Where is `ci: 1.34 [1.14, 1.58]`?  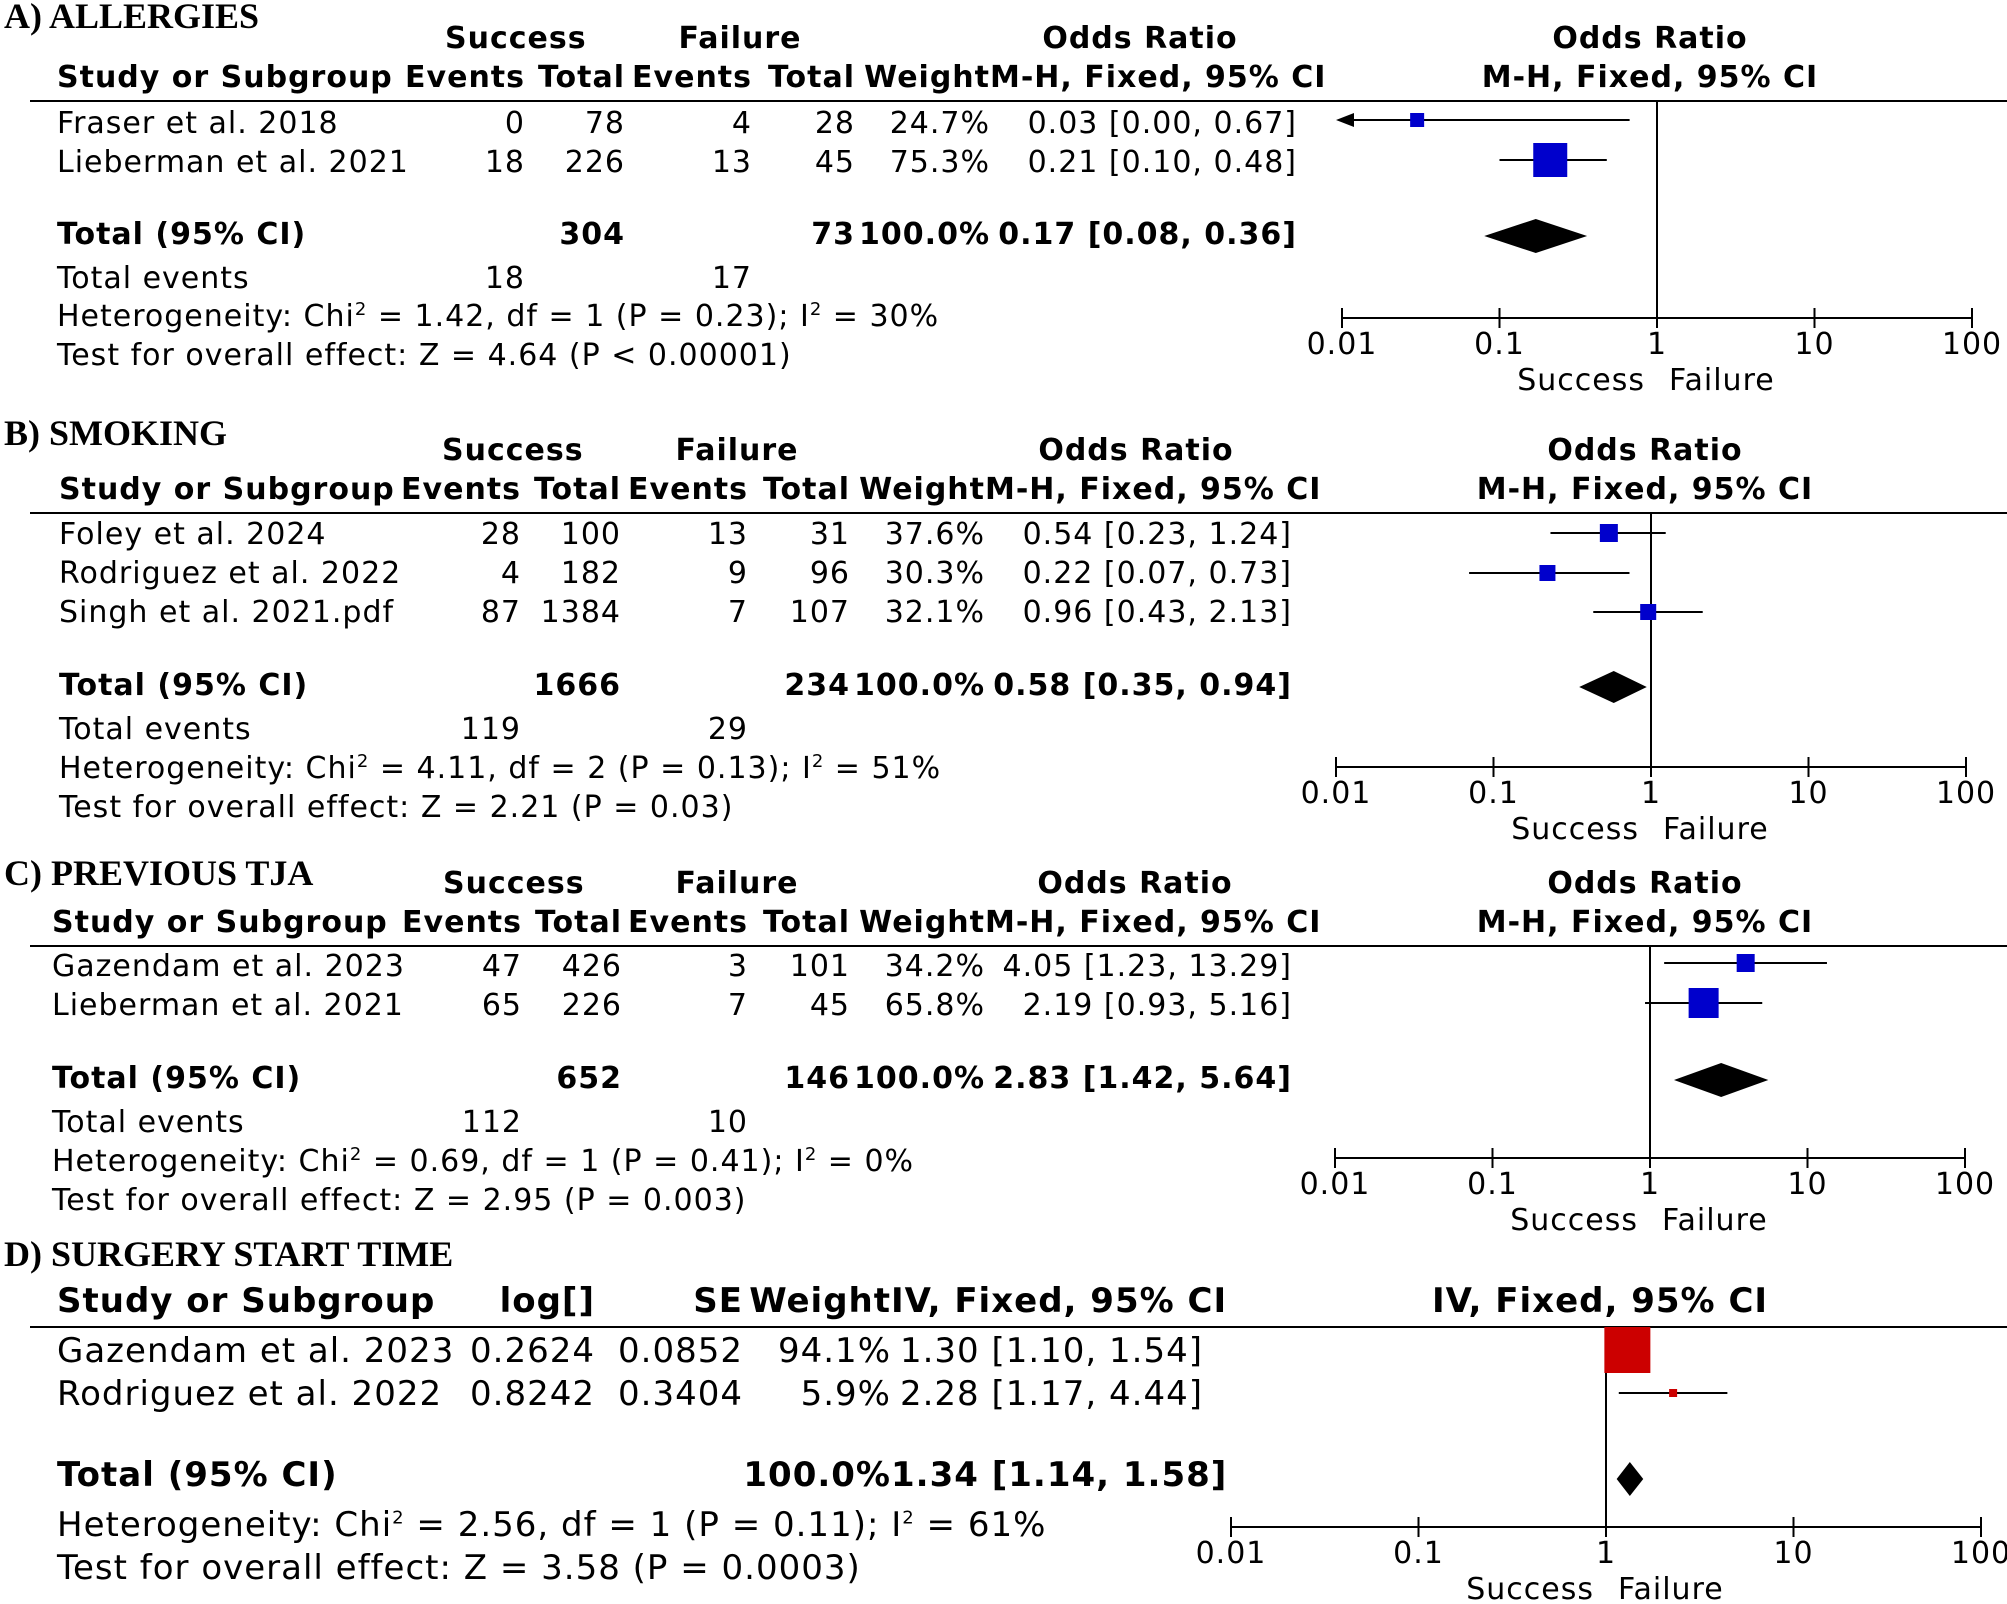
ci: 1.34 [1.14, 1.58] is located at coordinates (1059, 1475).